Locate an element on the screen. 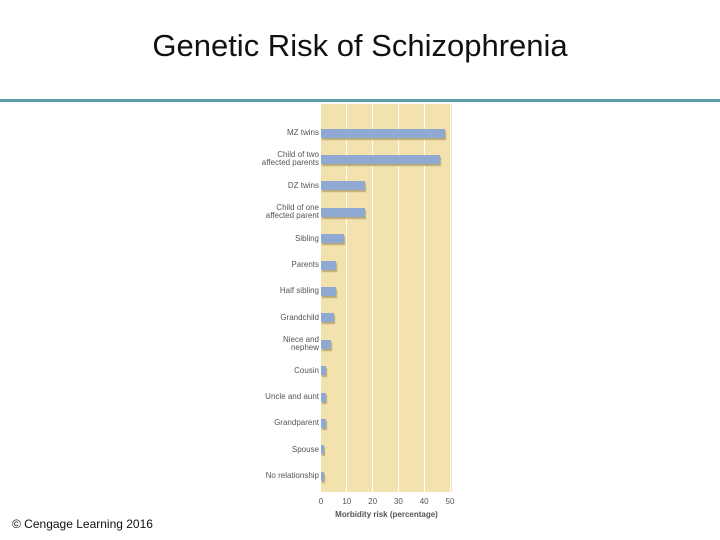 Image resolution: width=720 pixels, height=540 pixels. category-label: Child of two affected parents is located at coordinates (290, 159).